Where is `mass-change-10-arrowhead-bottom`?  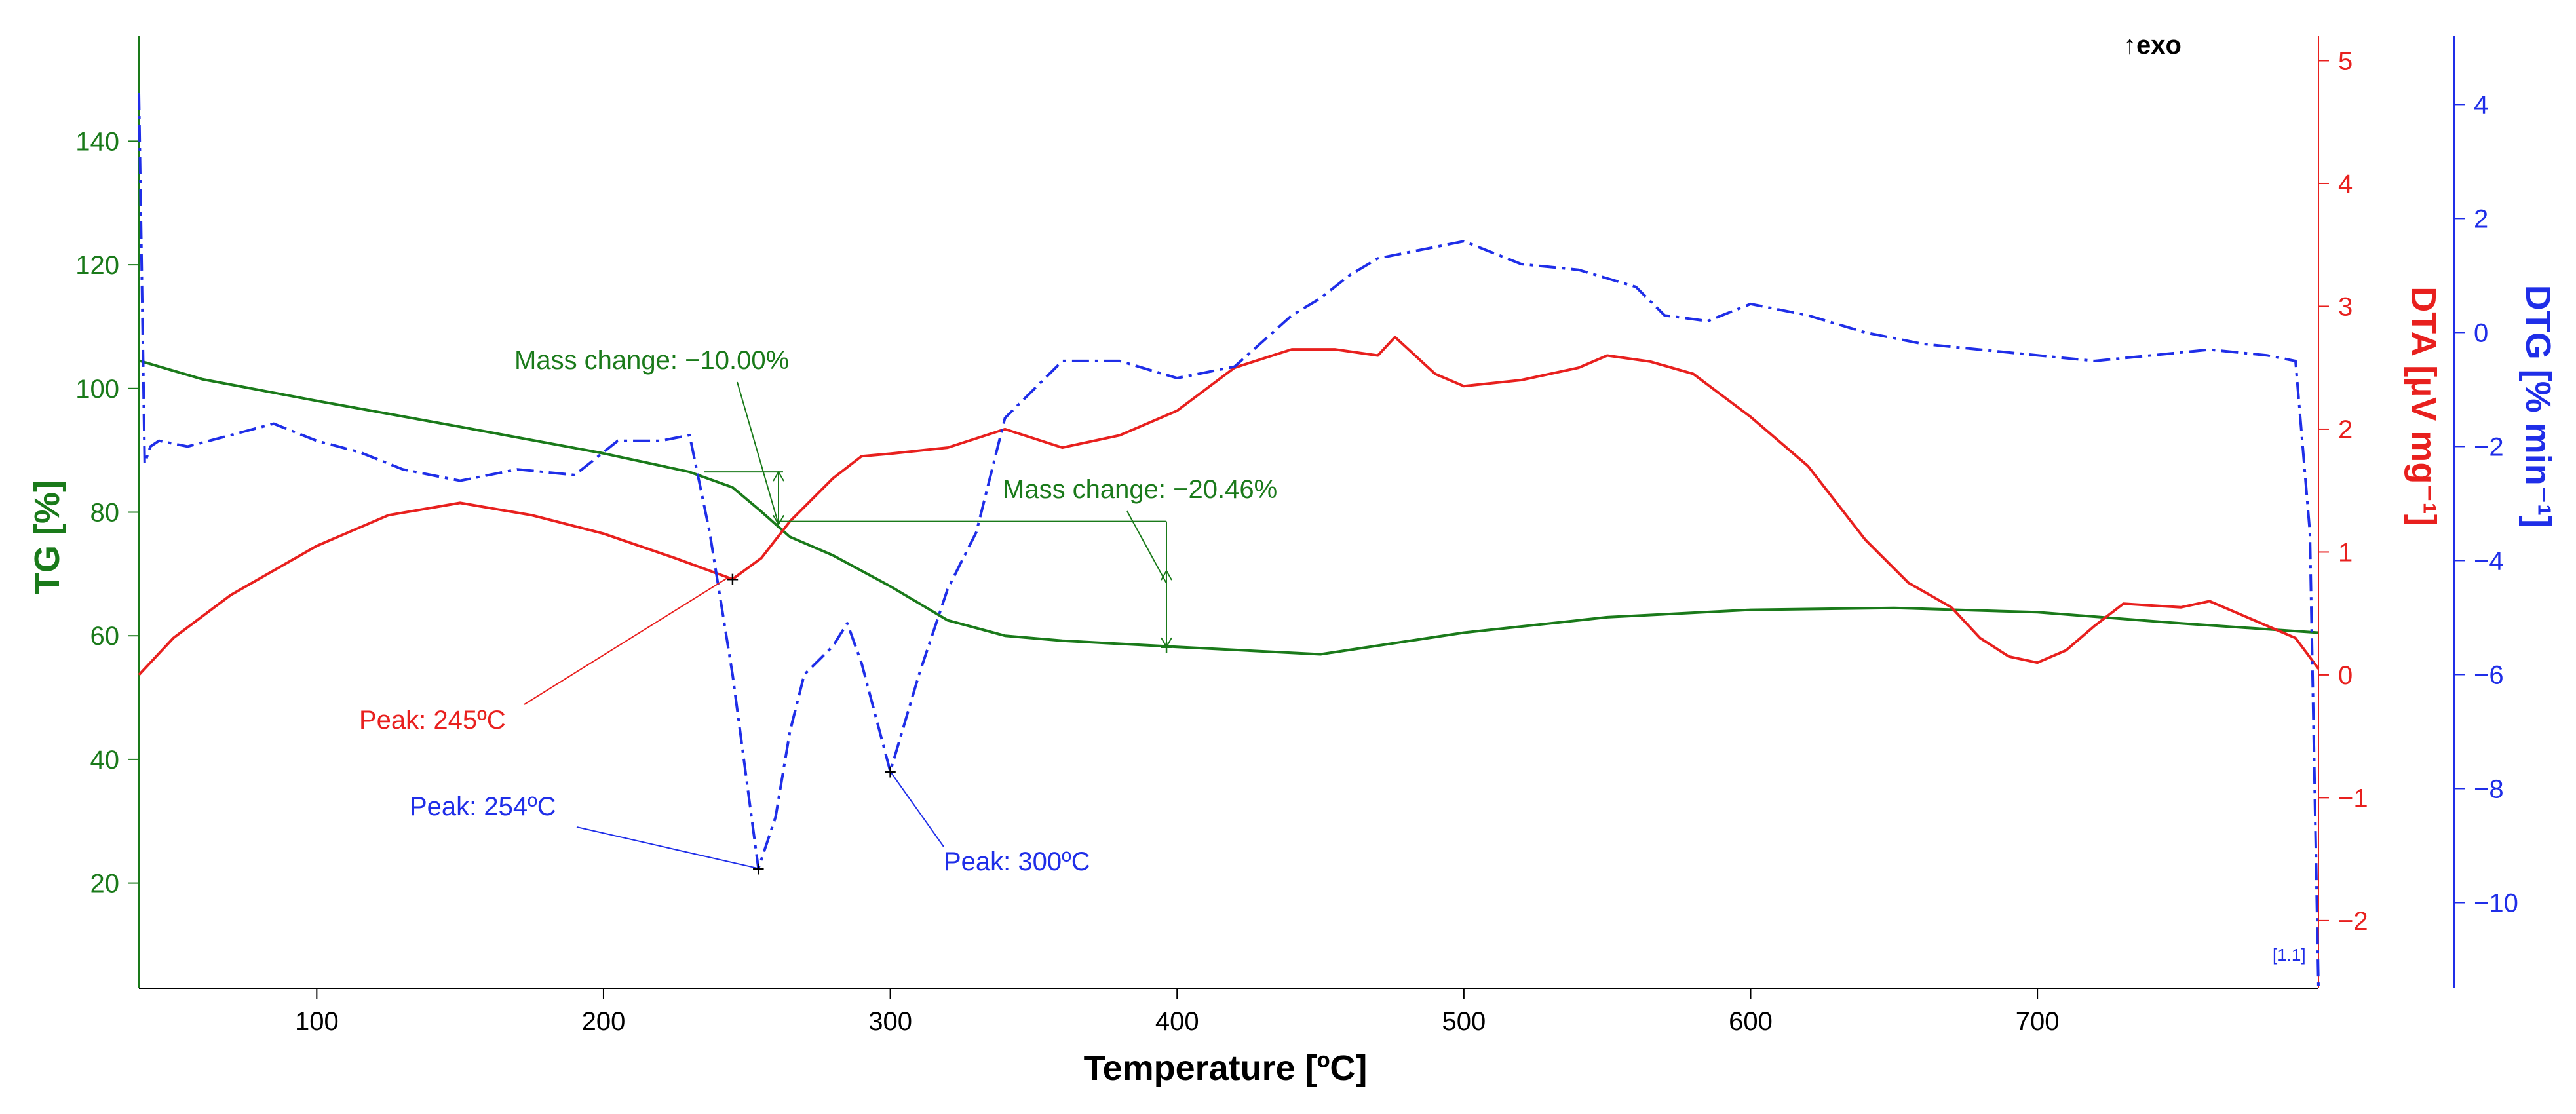 mass-change-10-arrowhead-bottom is located at coordinates (778, 520).